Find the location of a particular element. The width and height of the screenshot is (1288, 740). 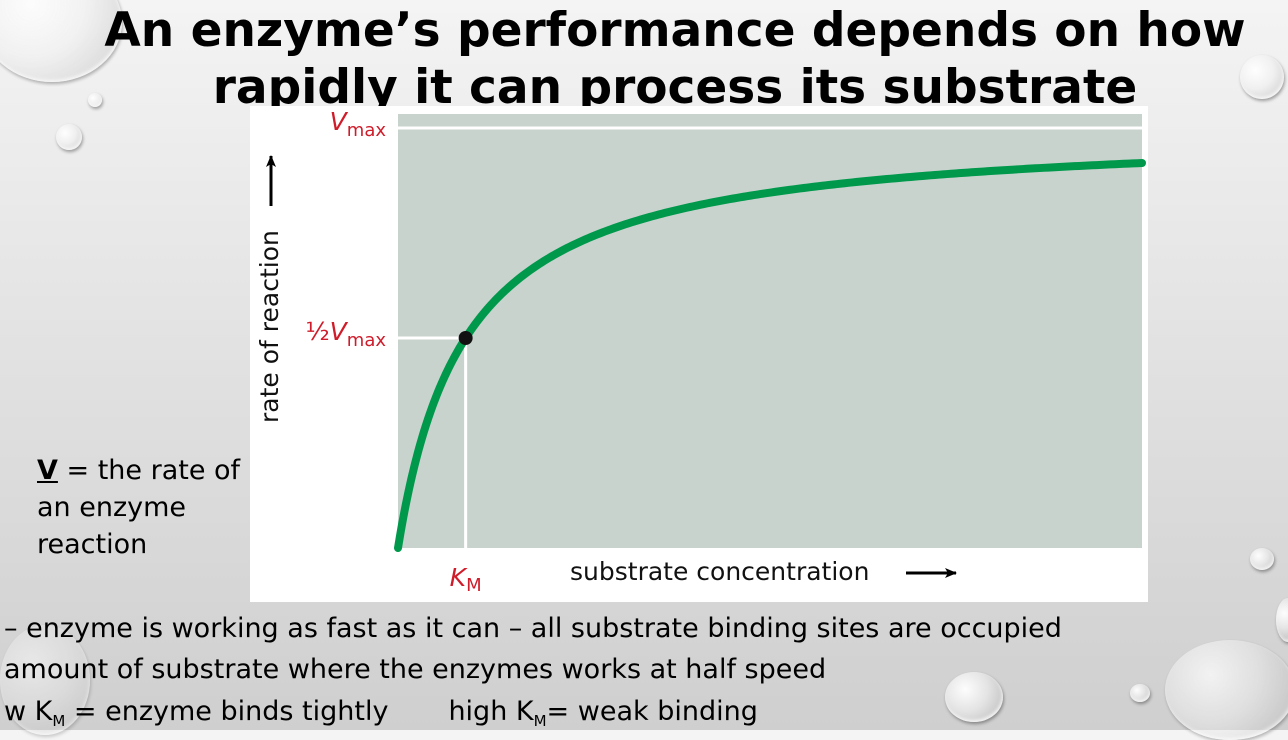

km-label-main: K is located at coordinates (459, 577).